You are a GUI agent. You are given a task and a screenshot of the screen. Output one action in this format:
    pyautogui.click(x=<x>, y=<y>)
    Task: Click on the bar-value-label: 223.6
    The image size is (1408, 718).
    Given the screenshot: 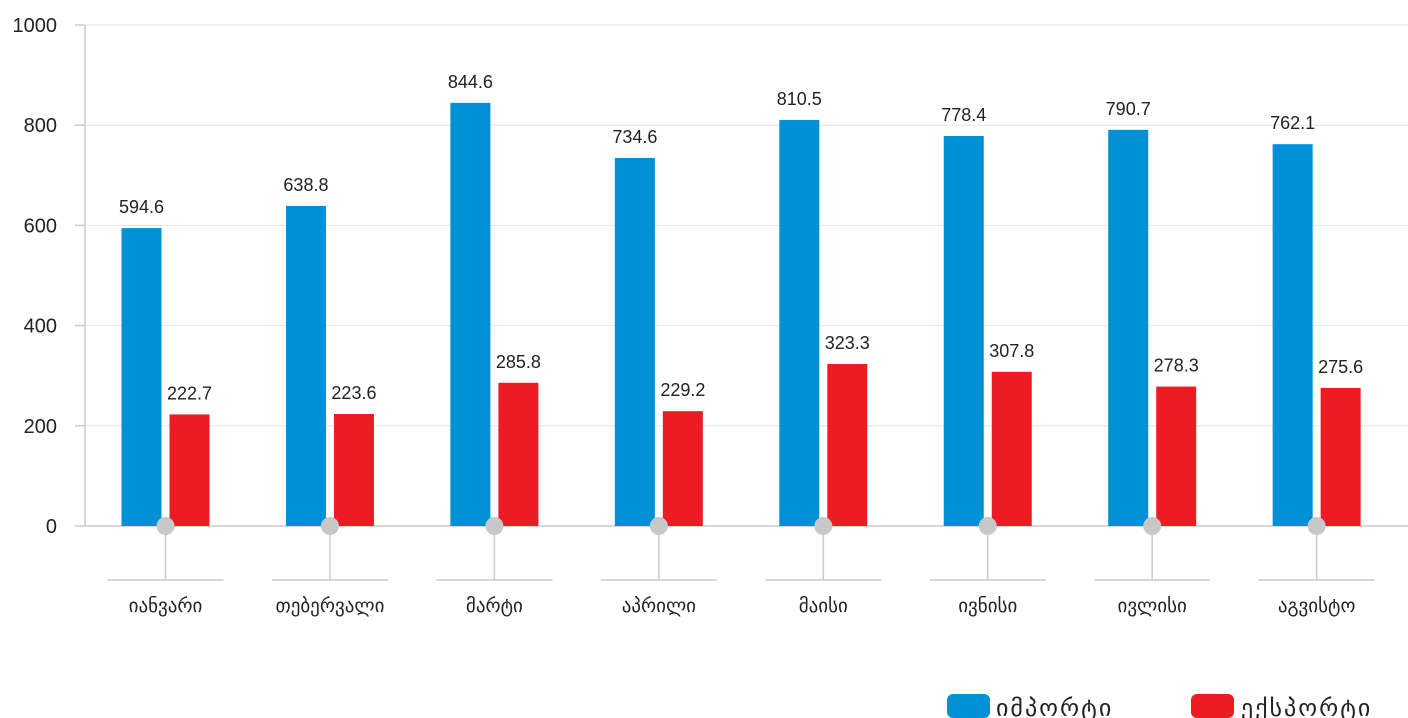 What is the action you would take?
    pyautogui.click(x=353, y=393)
    